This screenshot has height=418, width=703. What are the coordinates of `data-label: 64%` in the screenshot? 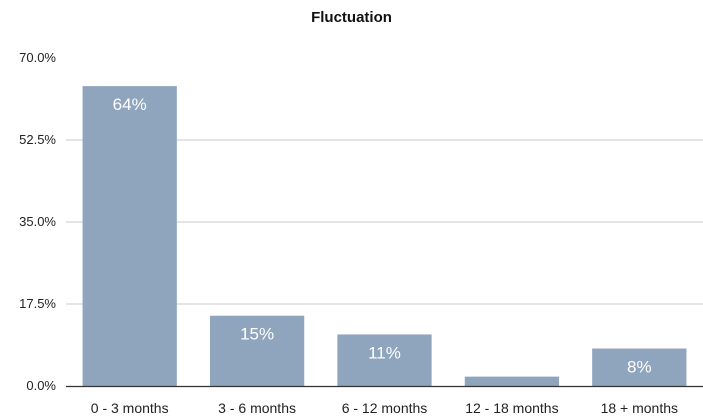 It's located at (130, 104).